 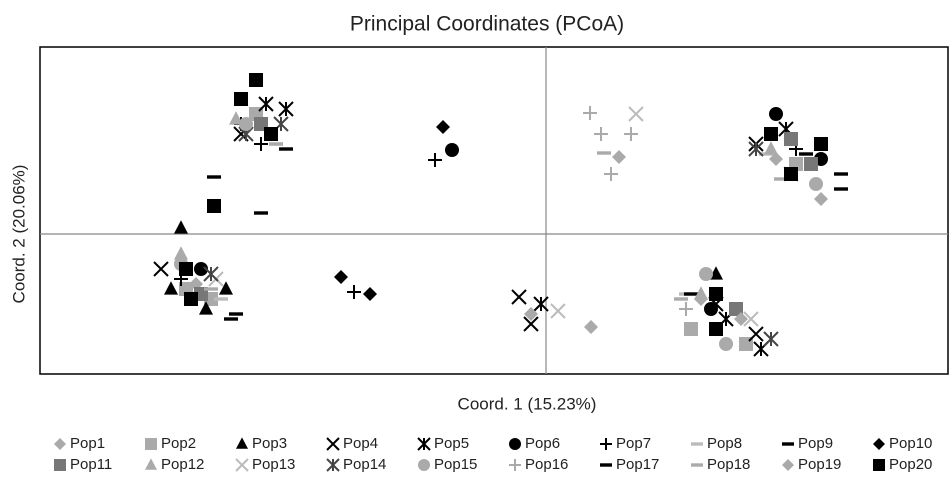 I want to click on y-axis-label: Coord. 2 (20.06%), so click(x=18, y=234).